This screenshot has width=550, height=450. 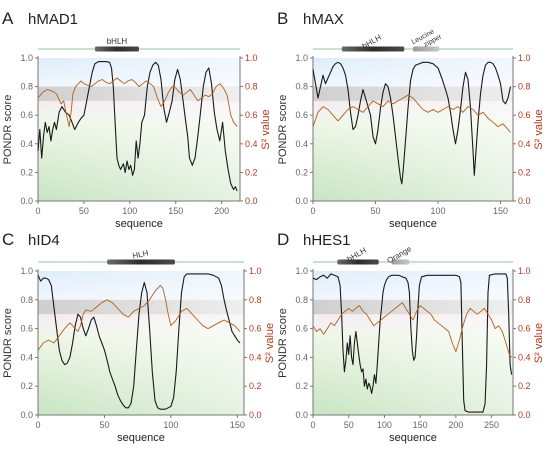 What do you see at coordinates (53, 19) in the screenshot?
I see `panel-protein-name: hMAD1` at bounding box center [53, 19].